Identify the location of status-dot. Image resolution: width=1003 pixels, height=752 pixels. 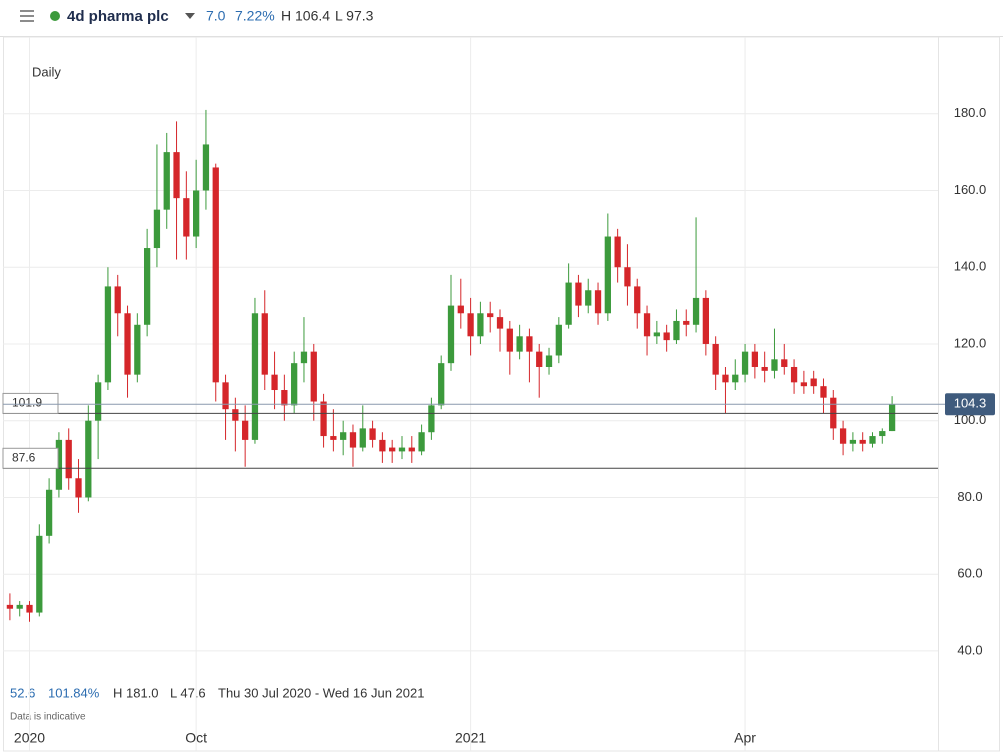
(55, 16).